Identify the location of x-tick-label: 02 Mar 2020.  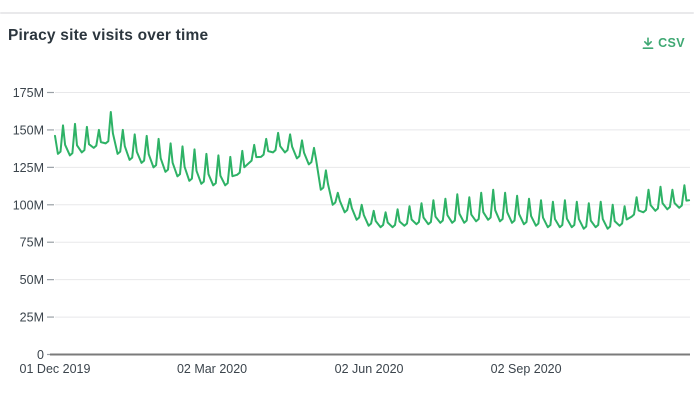
(212, 369).